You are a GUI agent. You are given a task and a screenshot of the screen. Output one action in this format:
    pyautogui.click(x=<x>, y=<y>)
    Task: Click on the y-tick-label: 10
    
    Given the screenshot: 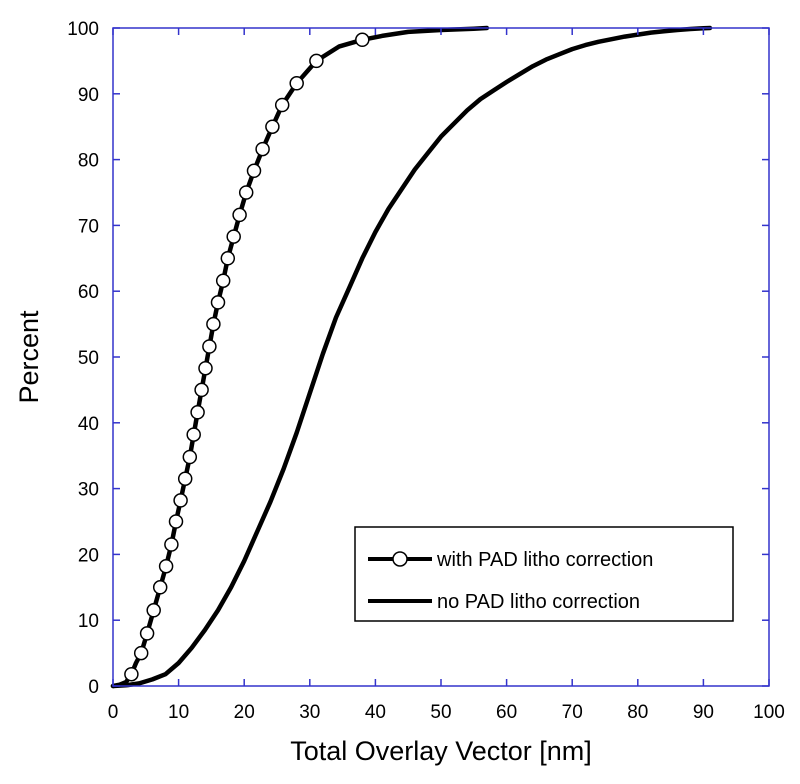 What is the action you would take?
    pyautogui.click(x=88, y=621)
    